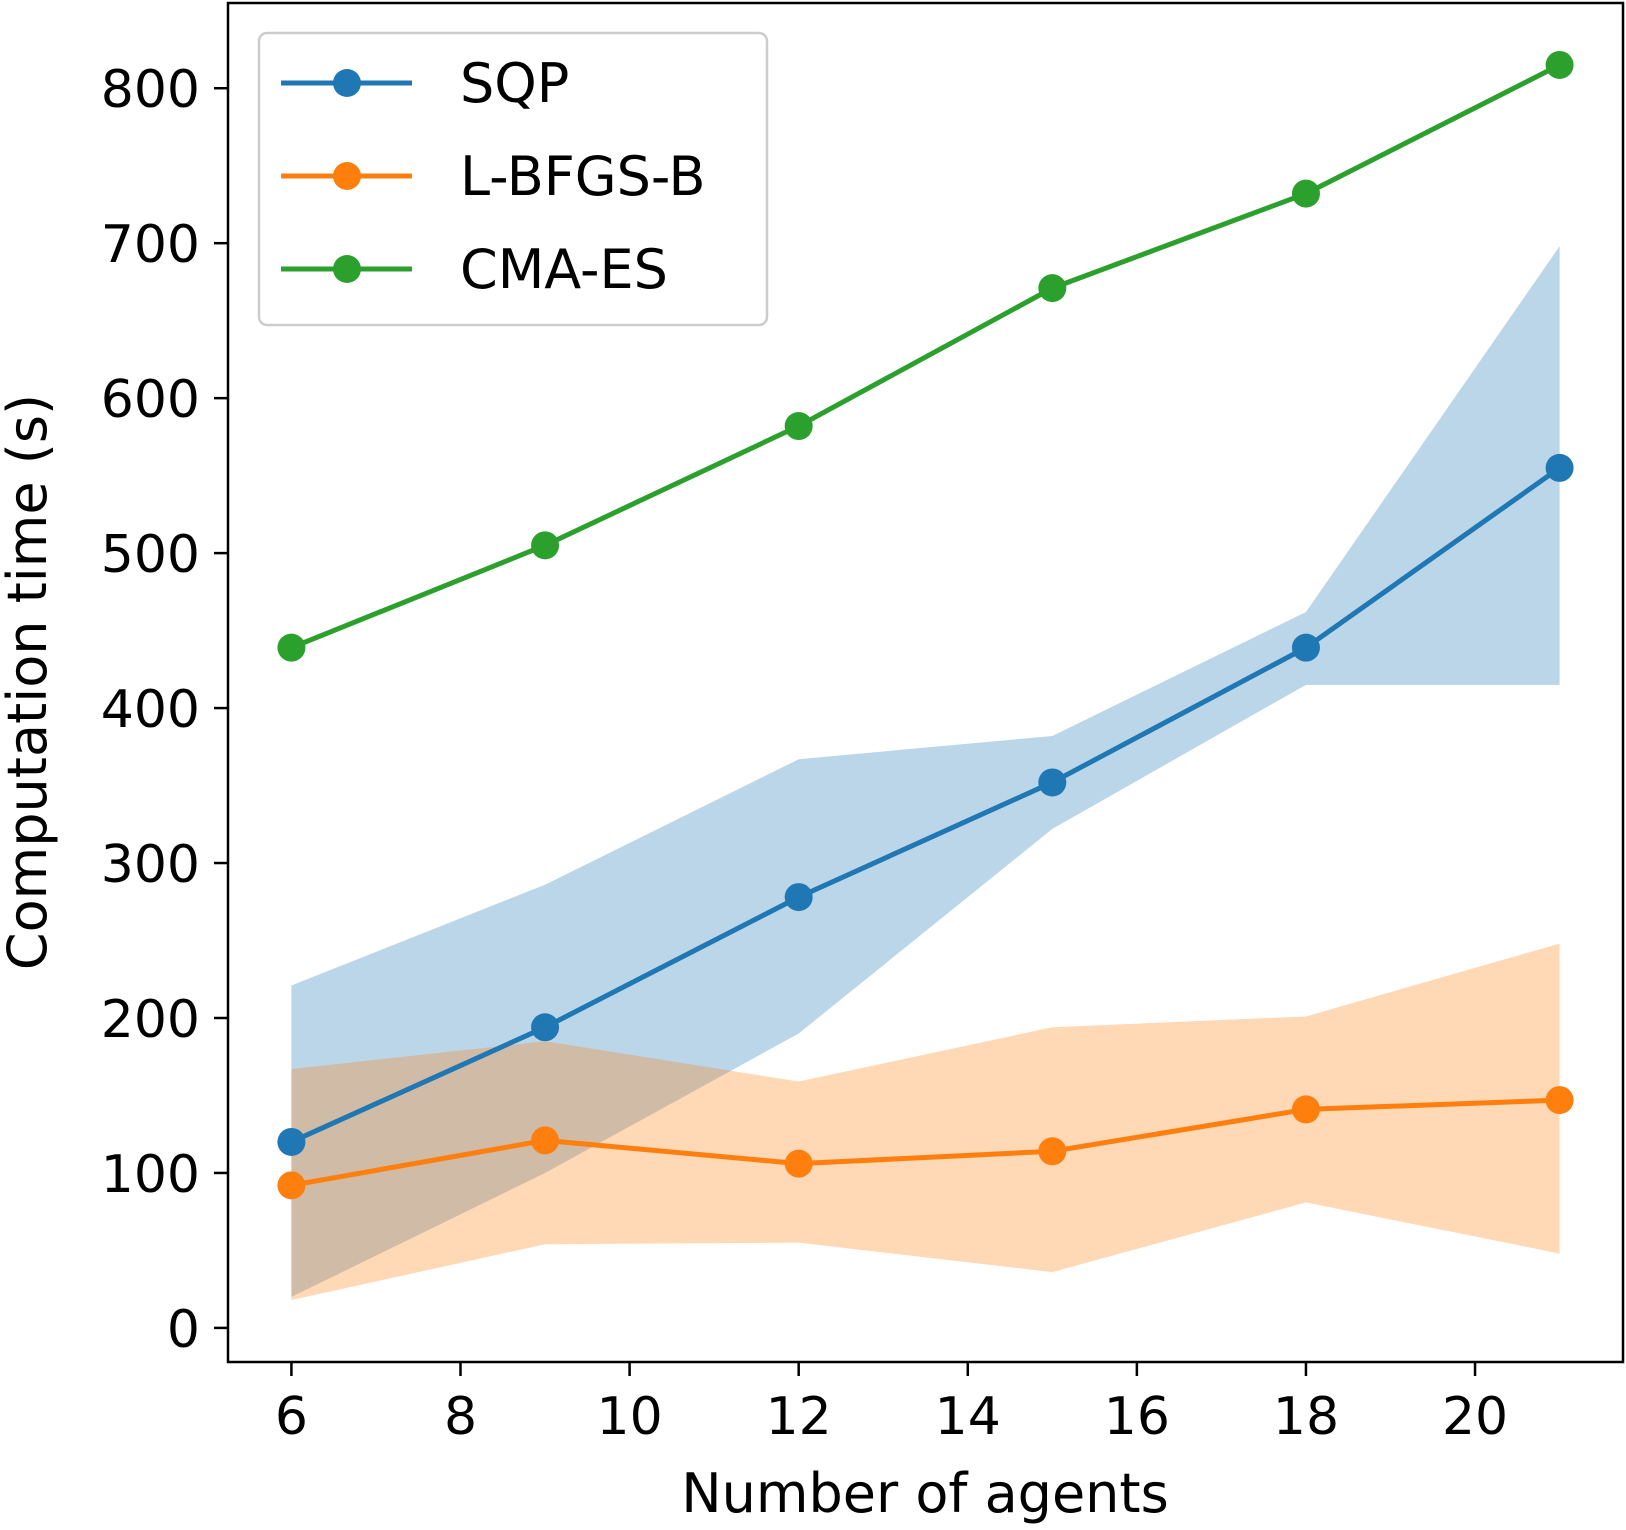  Describe the element at coordinates (891, 1404) in the screenshot. I see `x-axis-ticks: 6 8 10 12 14 16 18 20` at that location.